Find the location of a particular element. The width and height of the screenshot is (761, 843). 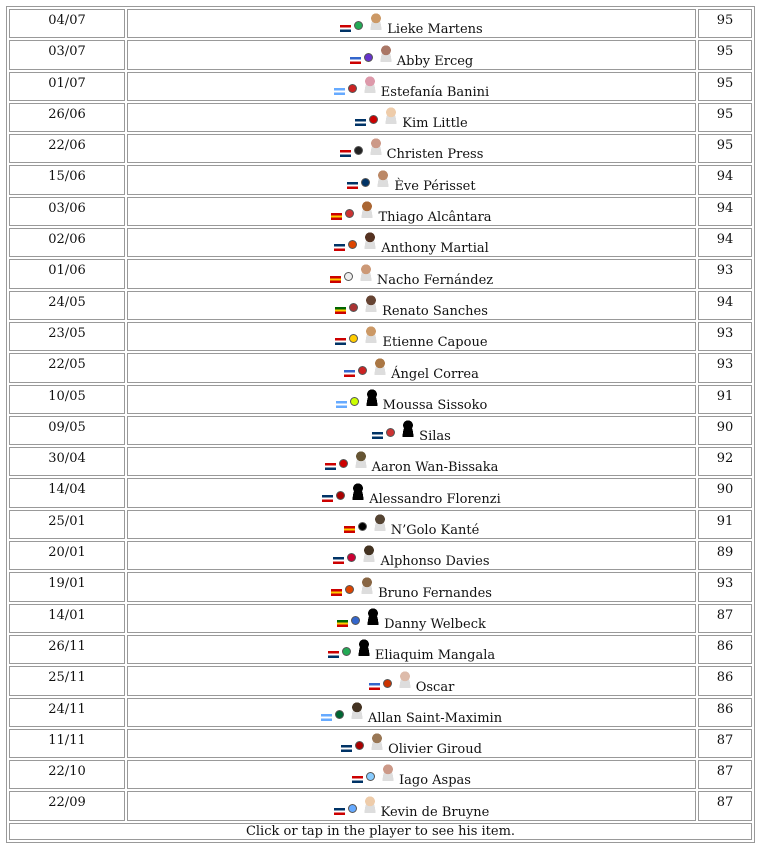

player-name: Silas is located at coordinates (435, 437).